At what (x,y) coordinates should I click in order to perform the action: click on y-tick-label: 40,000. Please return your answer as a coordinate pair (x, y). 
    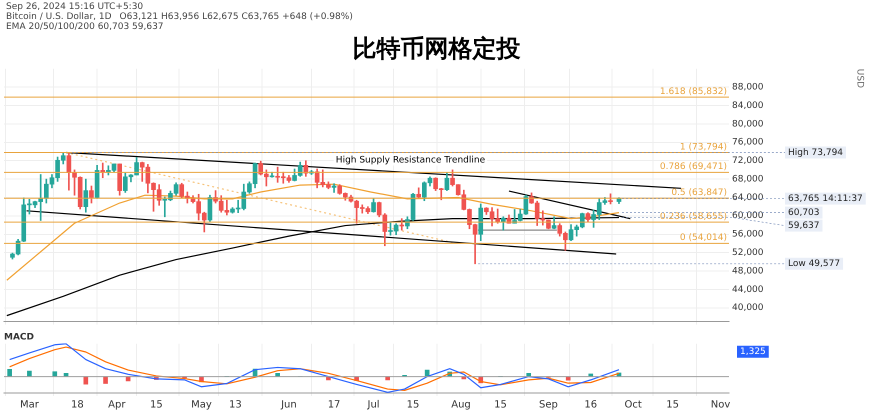
    Looking at the image, I should click on (748, 308).